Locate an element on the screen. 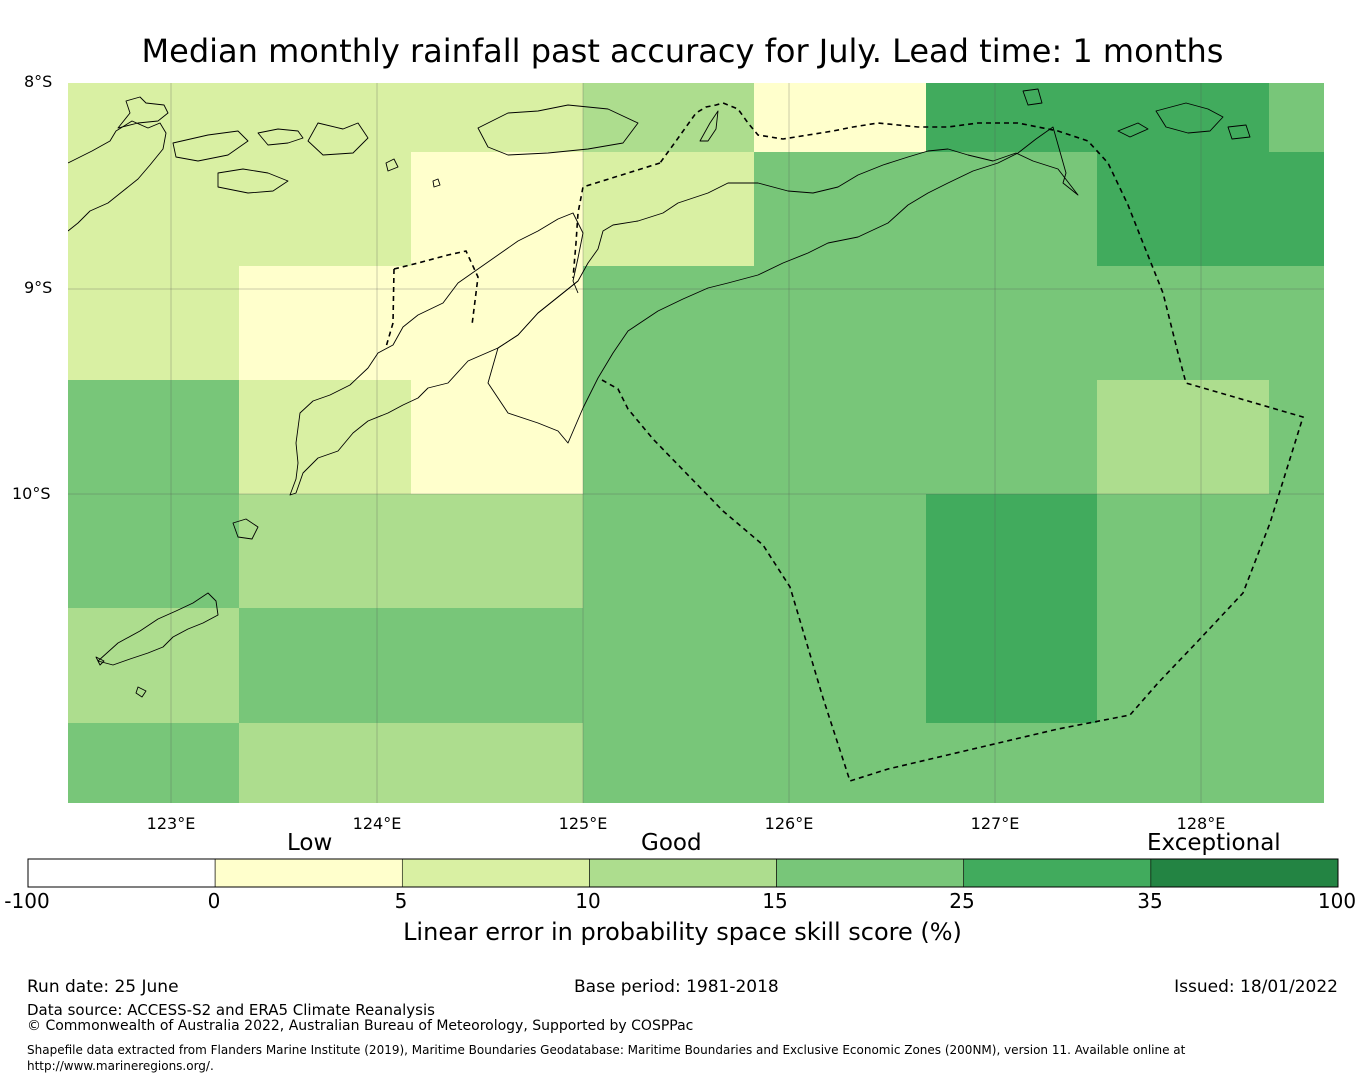 The height and width of the screenshot is (1080, 1365). lon-label-125e: 125°E is located at coordinates (583, 823).